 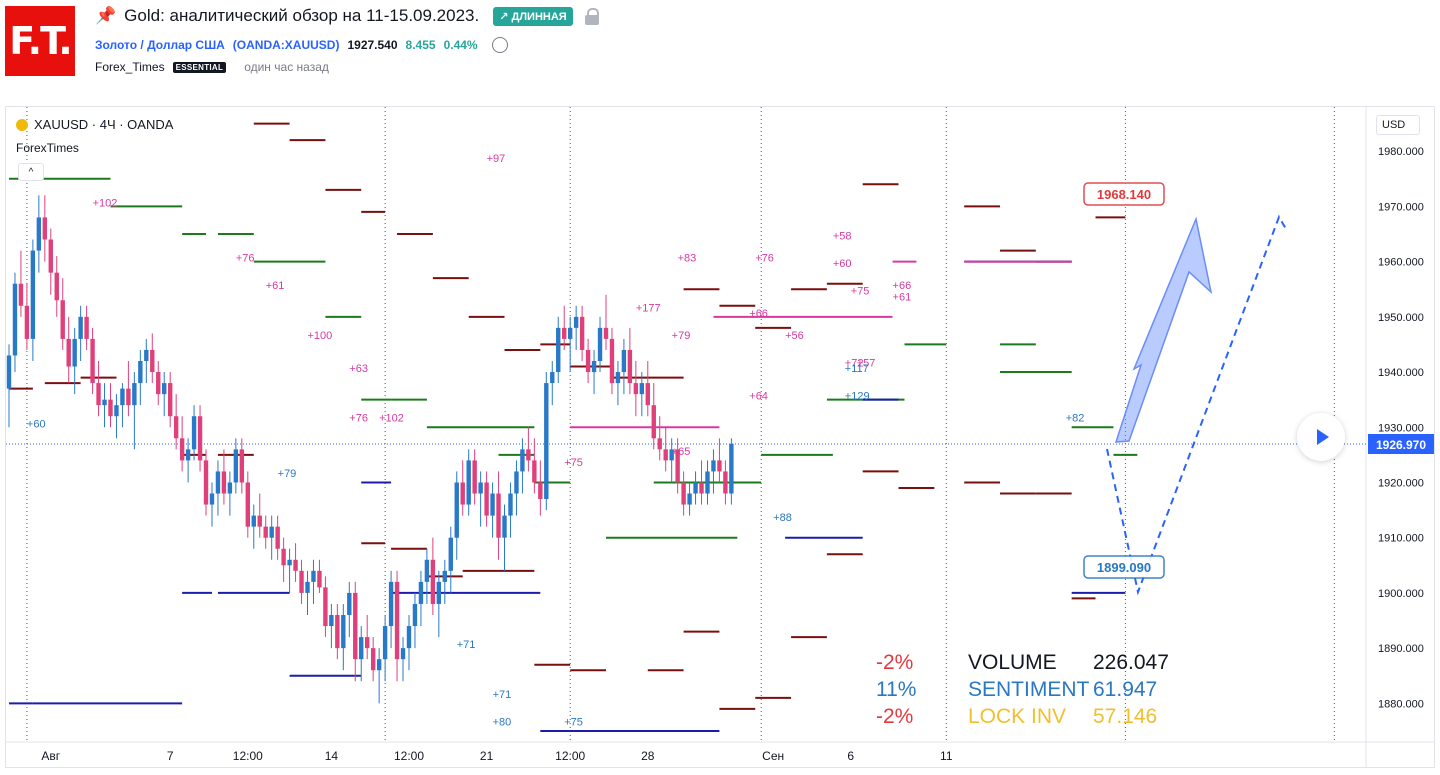 What do you see at coordinates (496, 159) in the screenshot?
I see `pink-annotation: +97` at bounding box center [496, 159].